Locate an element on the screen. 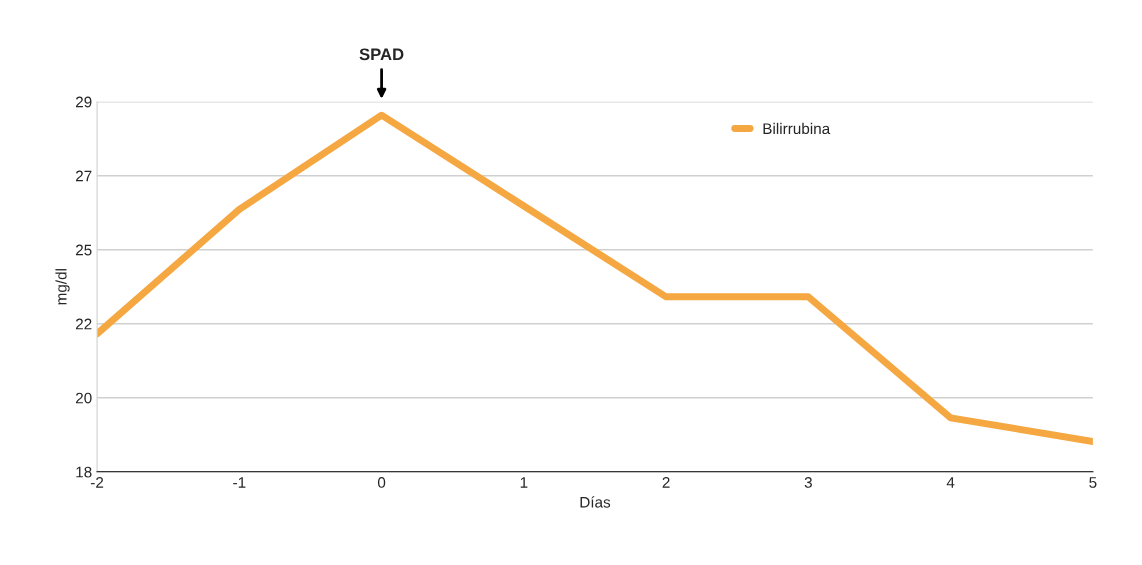 This screenshot has width=1142, height=565. y-tick-label: 20 is located at coordinates (83, 398).